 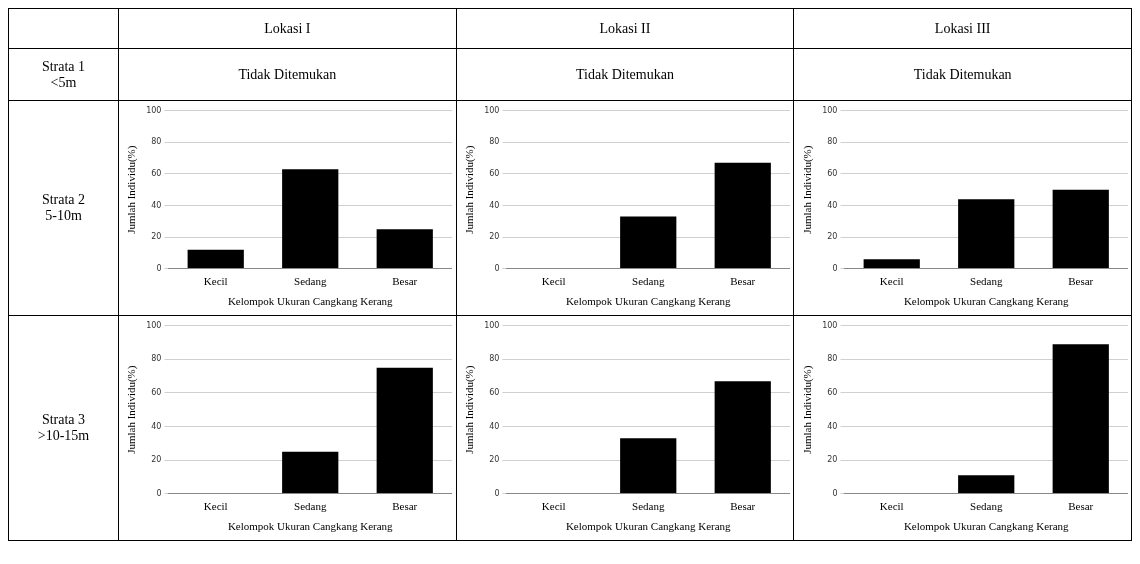 What do you see at coordinates (63, 74) in the screenshot?
I see `text: Strata 1 <5m` at bounding box center [63, 74].